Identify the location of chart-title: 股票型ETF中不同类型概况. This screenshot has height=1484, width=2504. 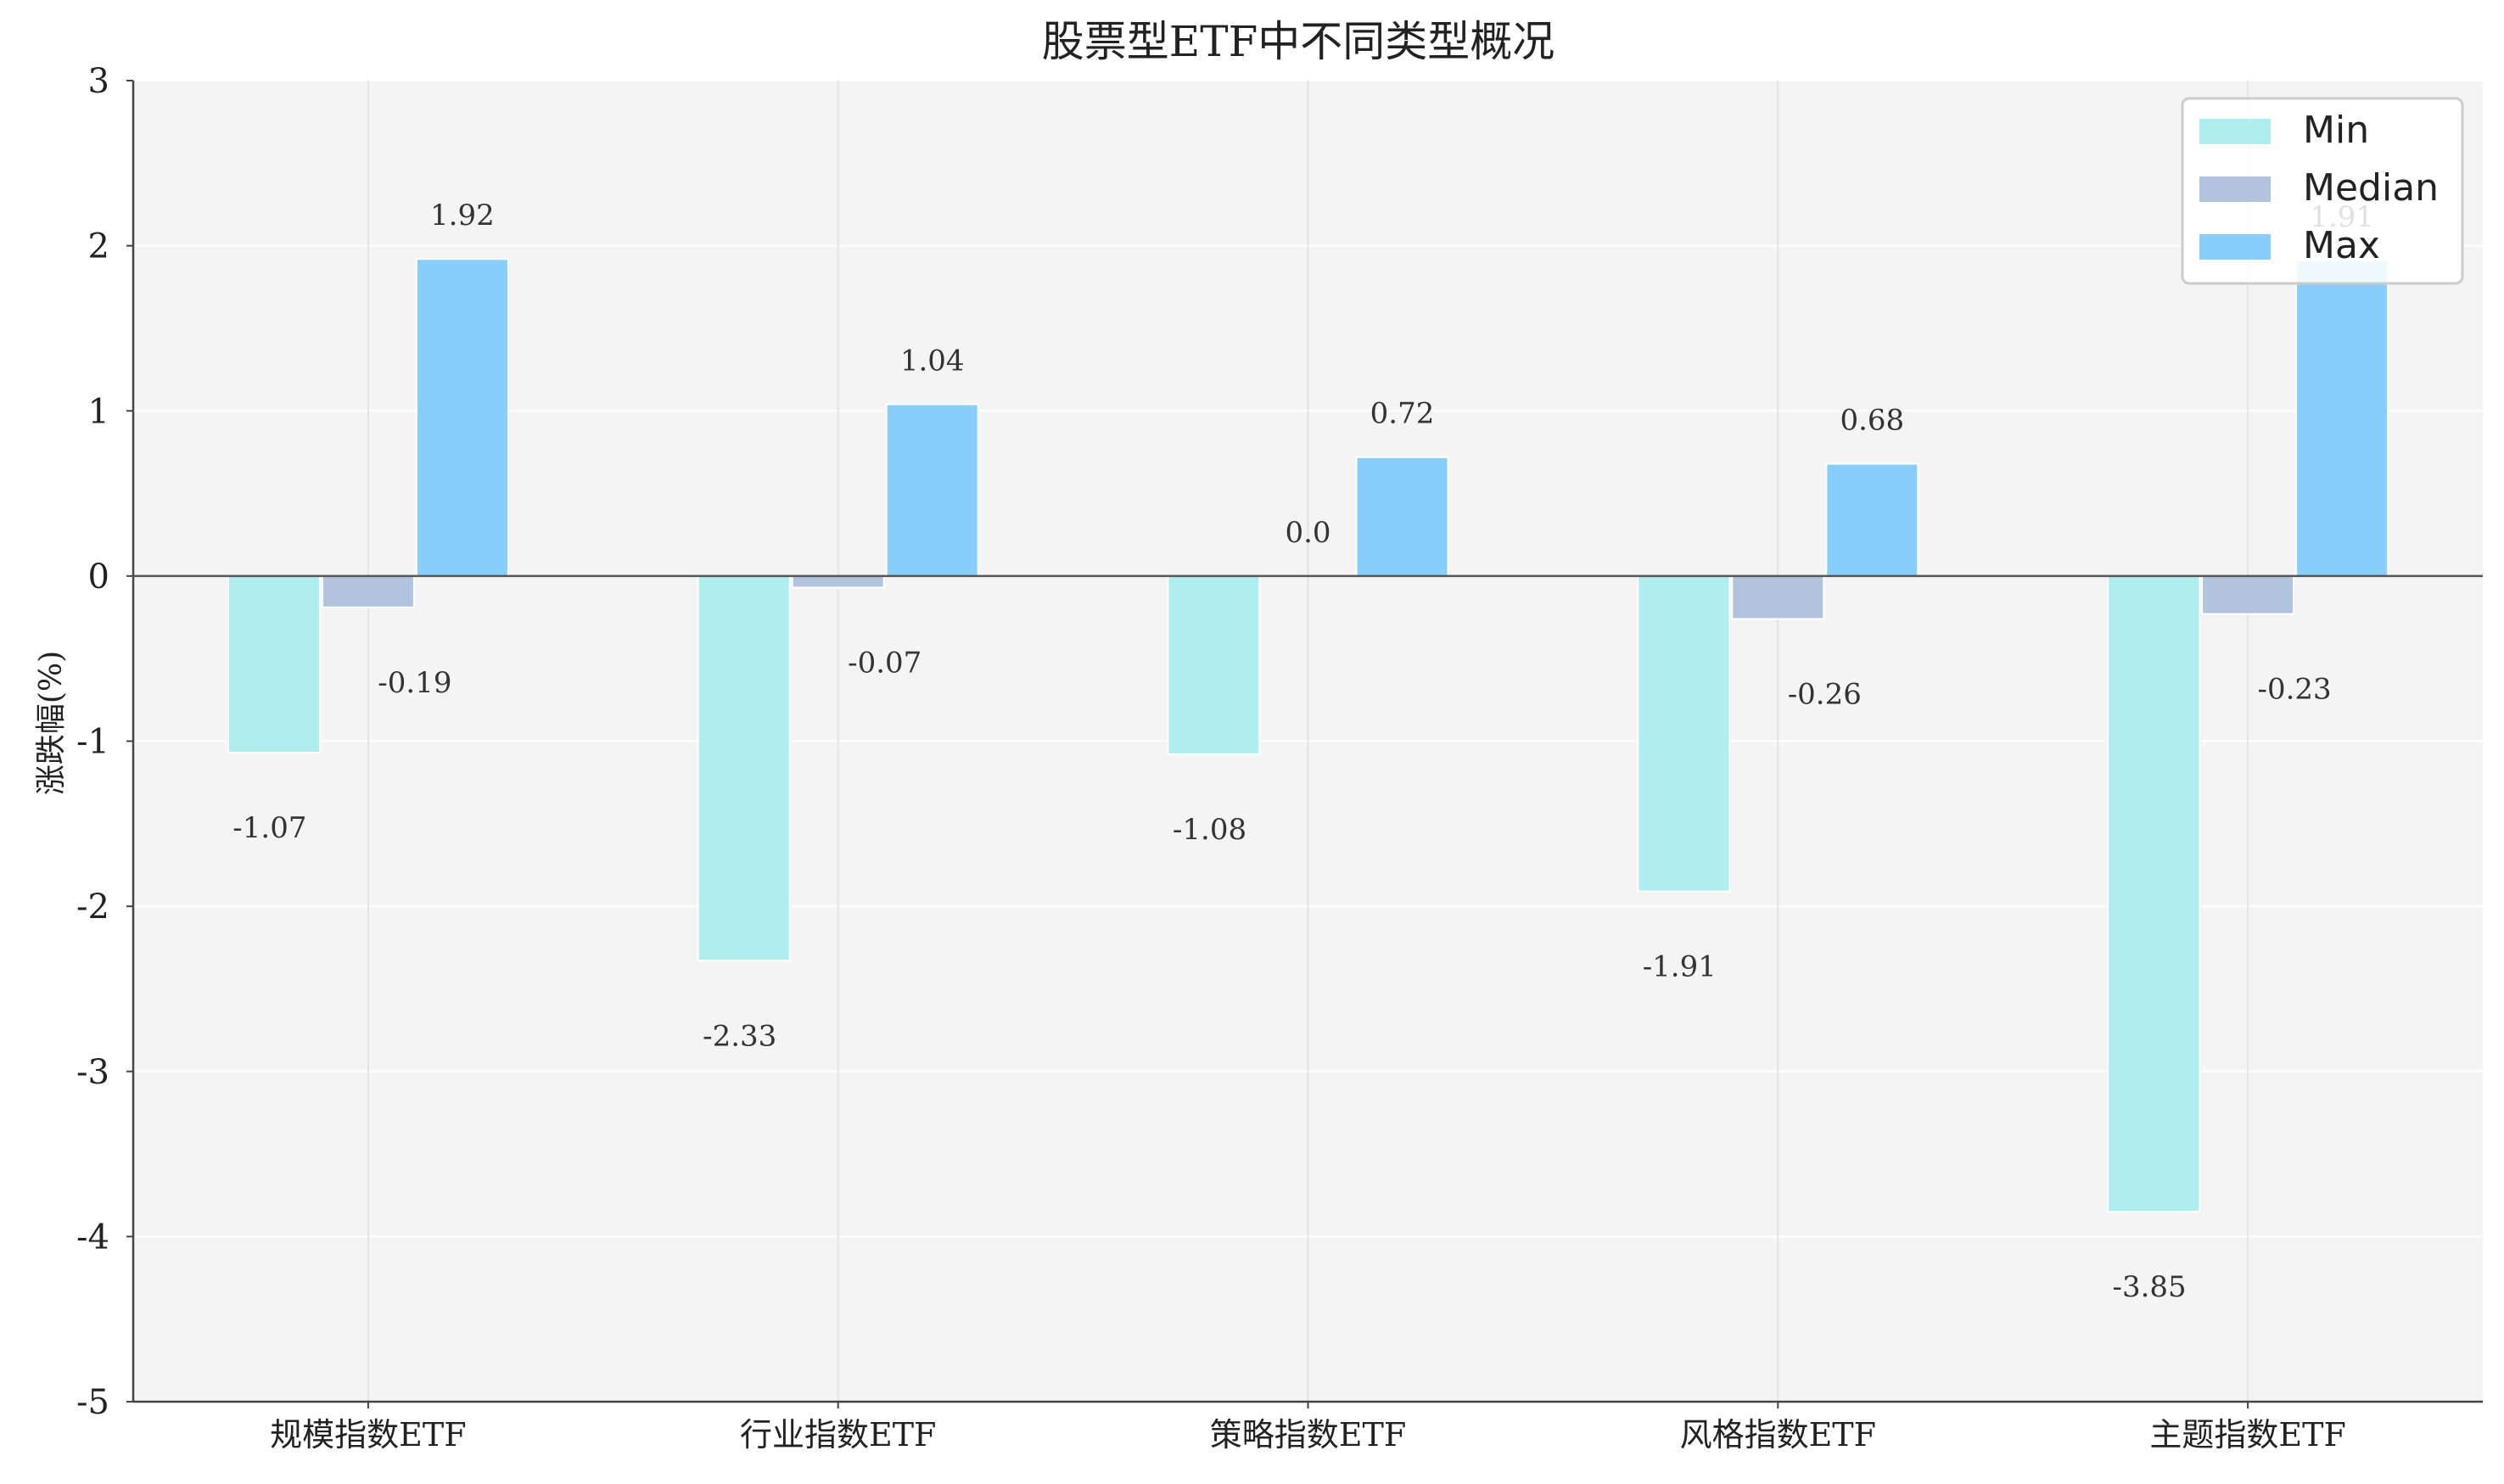
(1298, 41).